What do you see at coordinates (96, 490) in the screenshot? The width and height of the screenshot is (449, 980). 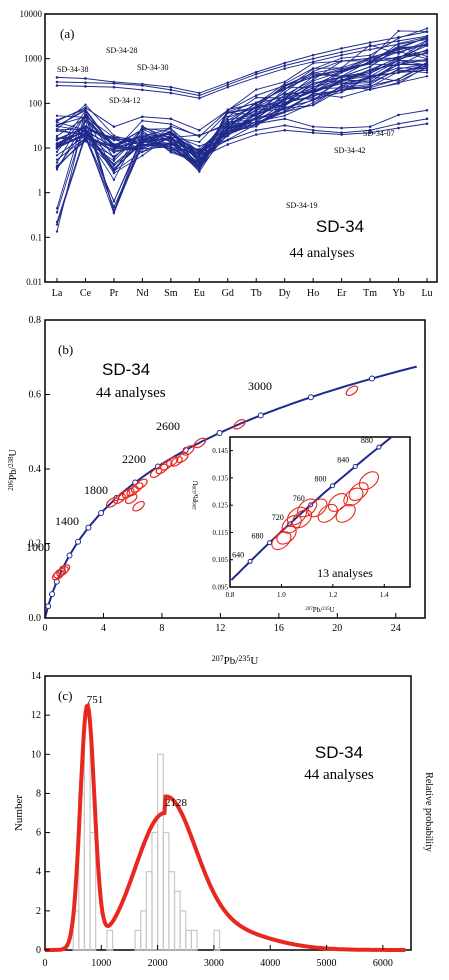 I see `panel-b-concordia-age-label: 1800` at bounding box center [96, 490].